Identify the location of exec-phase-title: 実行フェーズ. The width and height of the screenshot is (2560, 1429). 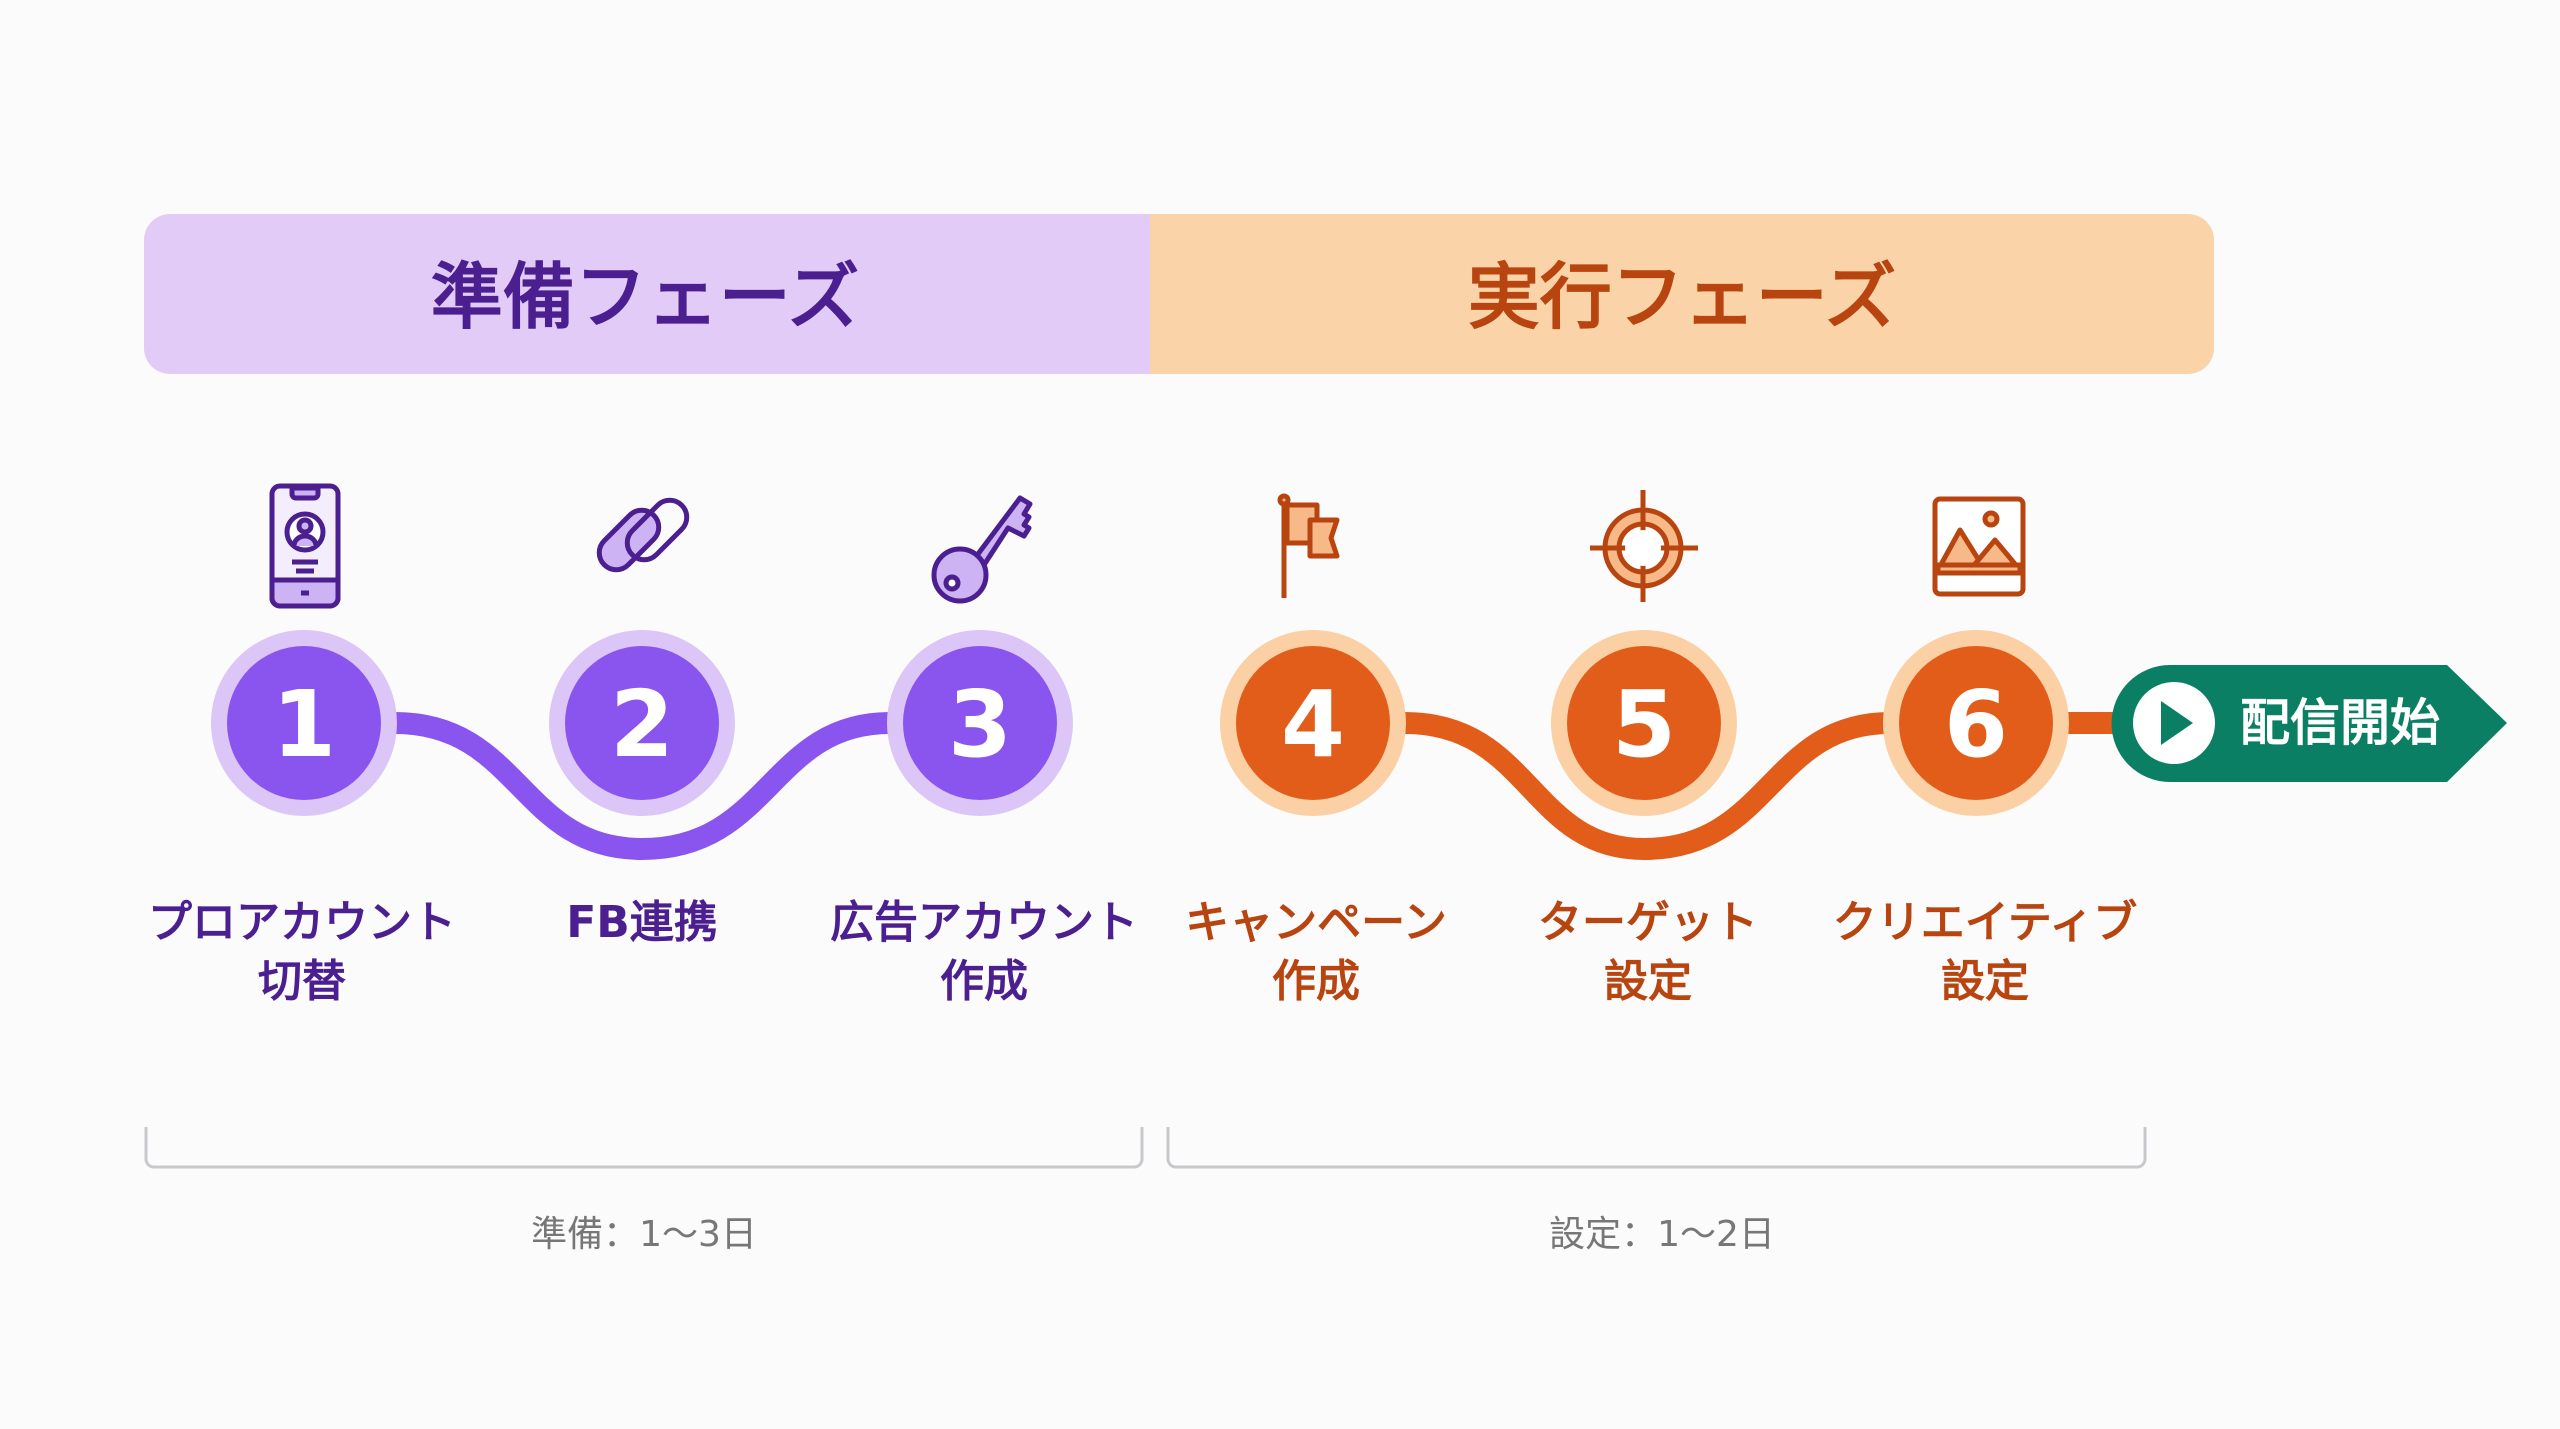
(1682, 297).